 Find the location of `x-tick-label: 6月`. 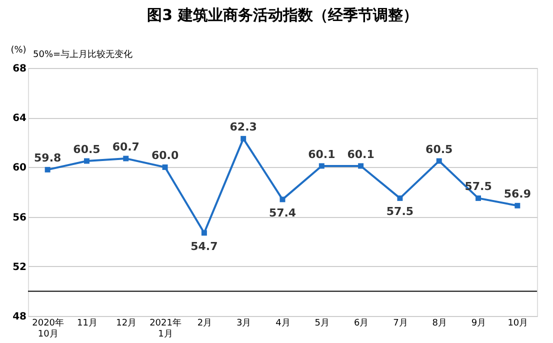

x-tick-label: 6月 is located at coordinates (361, 323).